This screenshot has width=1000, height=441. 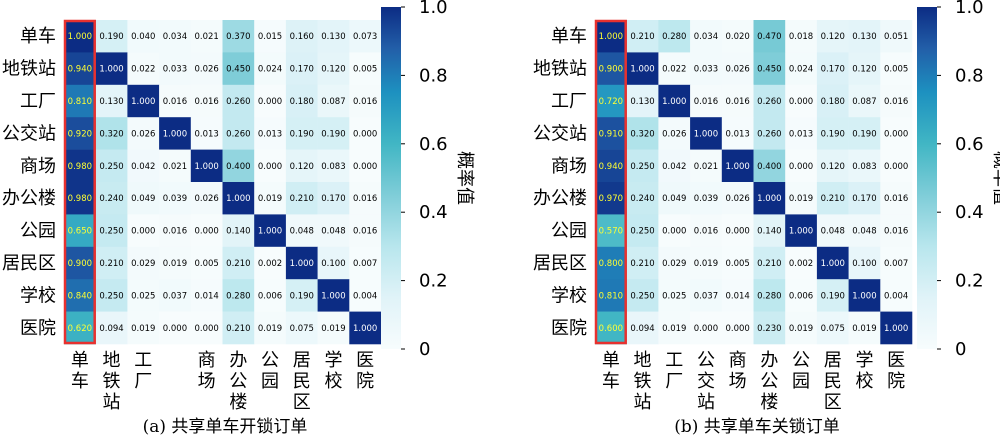 I want to click on row-label-8: 学校, so click(x=569, y=295).